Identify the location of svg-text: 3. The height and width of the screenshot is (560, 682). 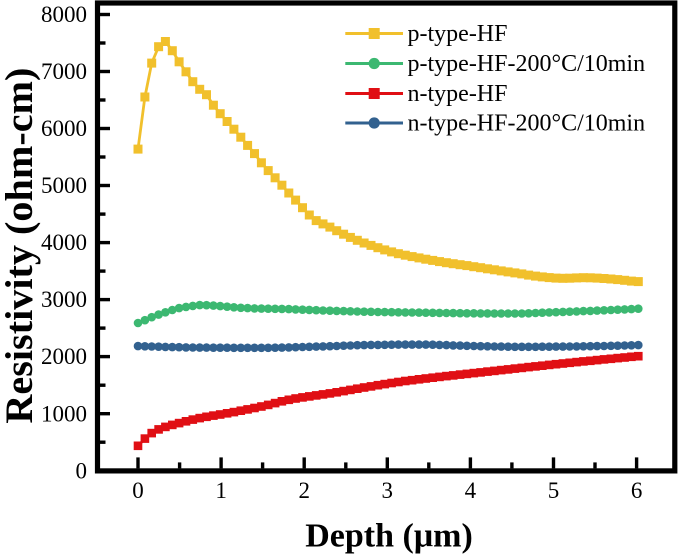
(388, 490).